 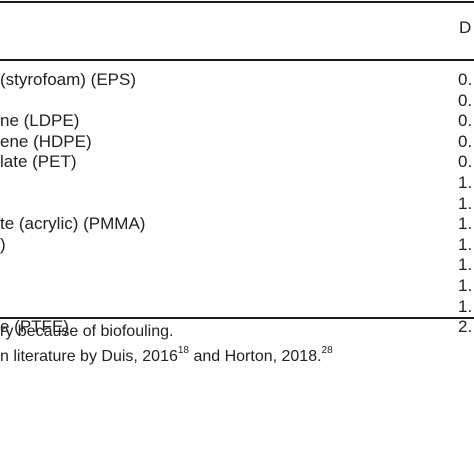 What do you see at coordinates (89, 356) in the screenshot?
I see `footnote-2-text: n literature by Duis, 2016` at bounding box center [89, 356].